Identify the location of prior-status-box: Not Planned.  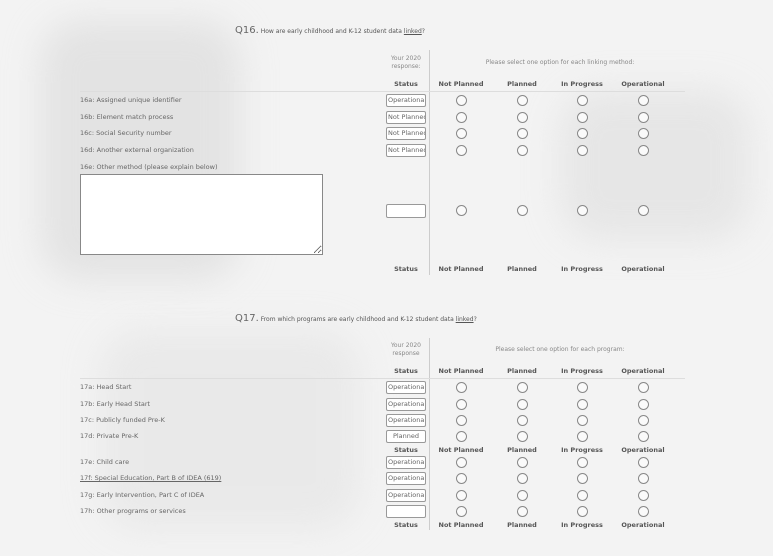
(406, 133).